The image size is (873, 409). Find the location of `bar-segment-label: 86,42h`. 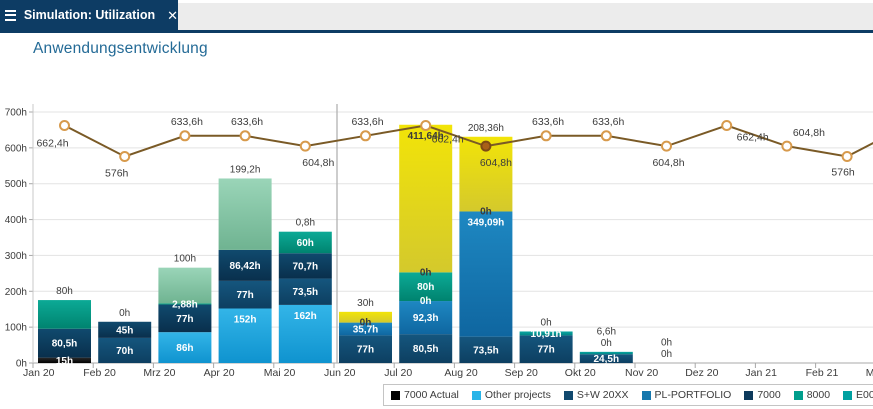

bar-segment-label: 86,42h is located at coordinates (245, 266).